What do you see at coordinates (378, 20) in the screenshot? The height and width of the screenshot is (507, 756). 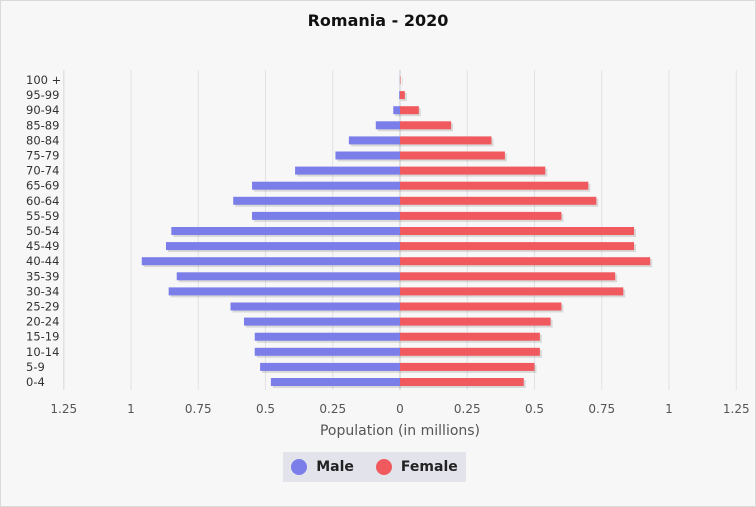 I see `chart-title: Romania - 2020` at bounding box center [378, 20].